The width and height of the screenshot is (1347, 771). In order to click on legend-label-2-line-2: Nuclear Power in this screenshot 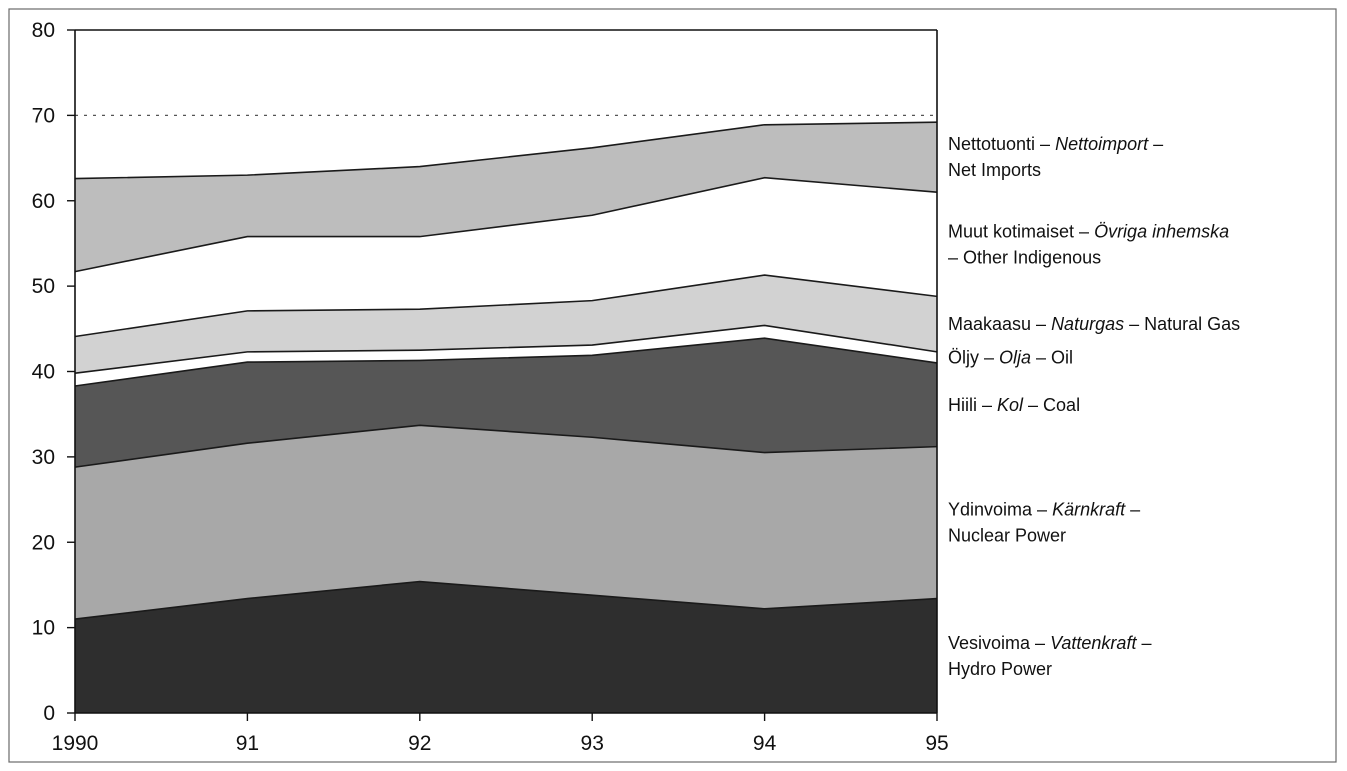, I will do `click(1007, 536)`.